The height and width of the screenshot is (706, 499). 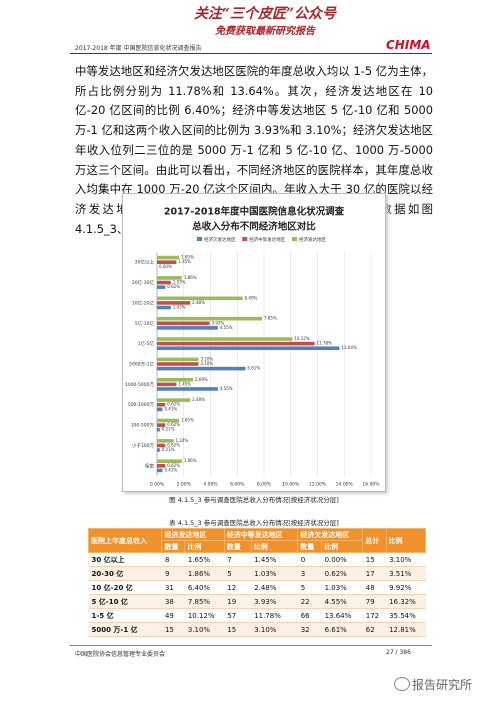 What do you see at coordinates (257, 629) in the screenshot?
I see `table-row: 5000 万-1 亿 15 3.10% 15 3.10% 32 6.61% 62 12.81%` at bounding box center [257, 629].